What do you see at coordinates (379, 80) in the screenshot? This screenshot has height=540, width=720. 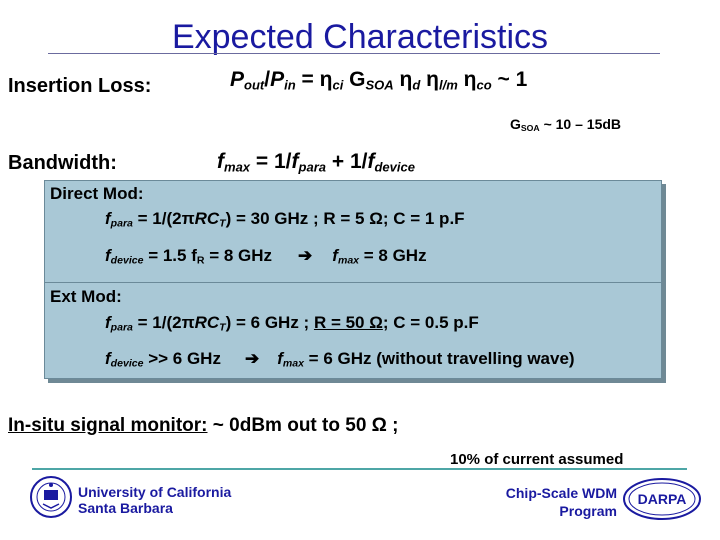 I see `insertion-loss-formula: Pout/Pin = ηci GSOA ηd ηl/m ηco ~ 1` at bounding box center [379, 80].